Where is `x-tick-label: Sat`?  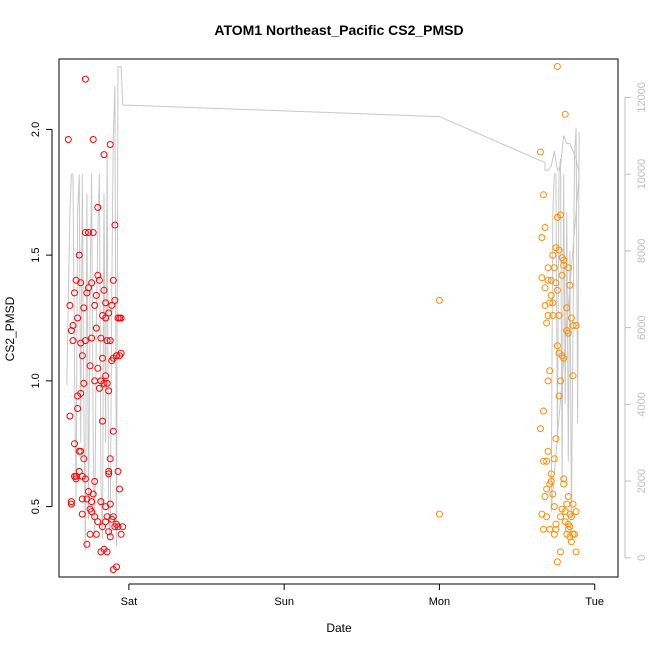
x-tick-label: Sat is located at coordinates (129, 602).